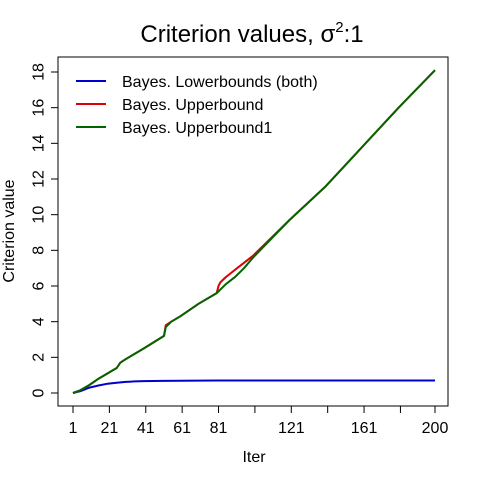  What do you see at coordinates (45, 230) in the screenshot?
I see `y-axis: 0 2 4 6 8 10 12 14 16 18` at bounding box center [45, 230].